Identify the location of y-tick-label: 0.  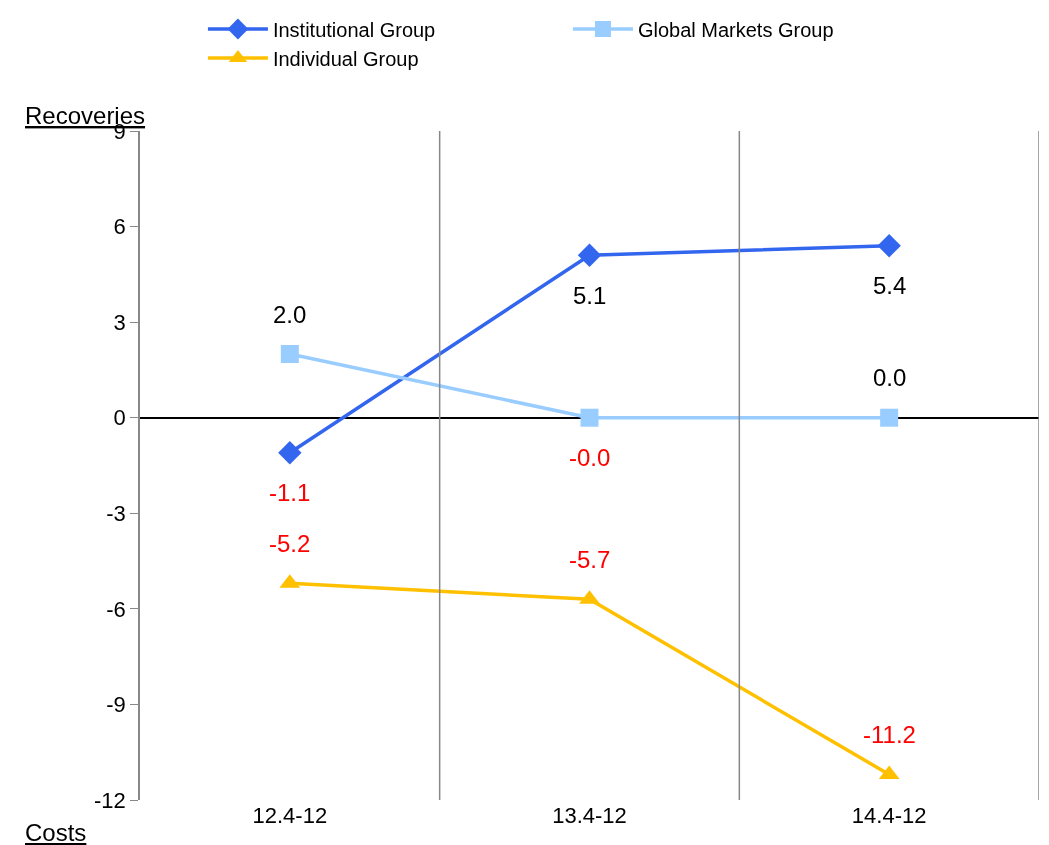
(119, 418).